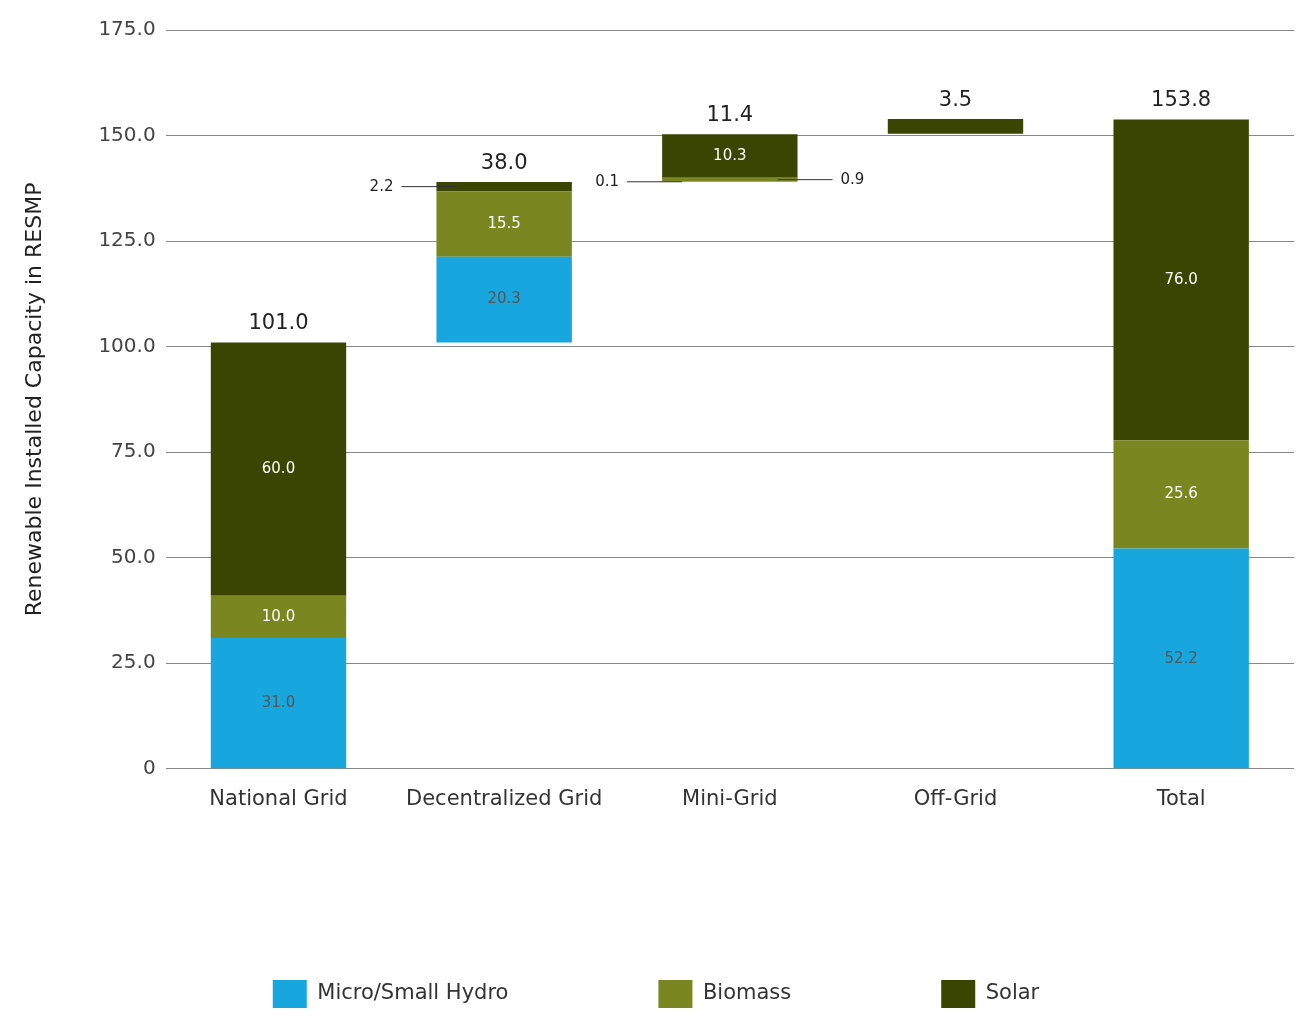 This screenshot has width=1312, height=1026. I want to click on data-label: 10.3, so click(730, 154).